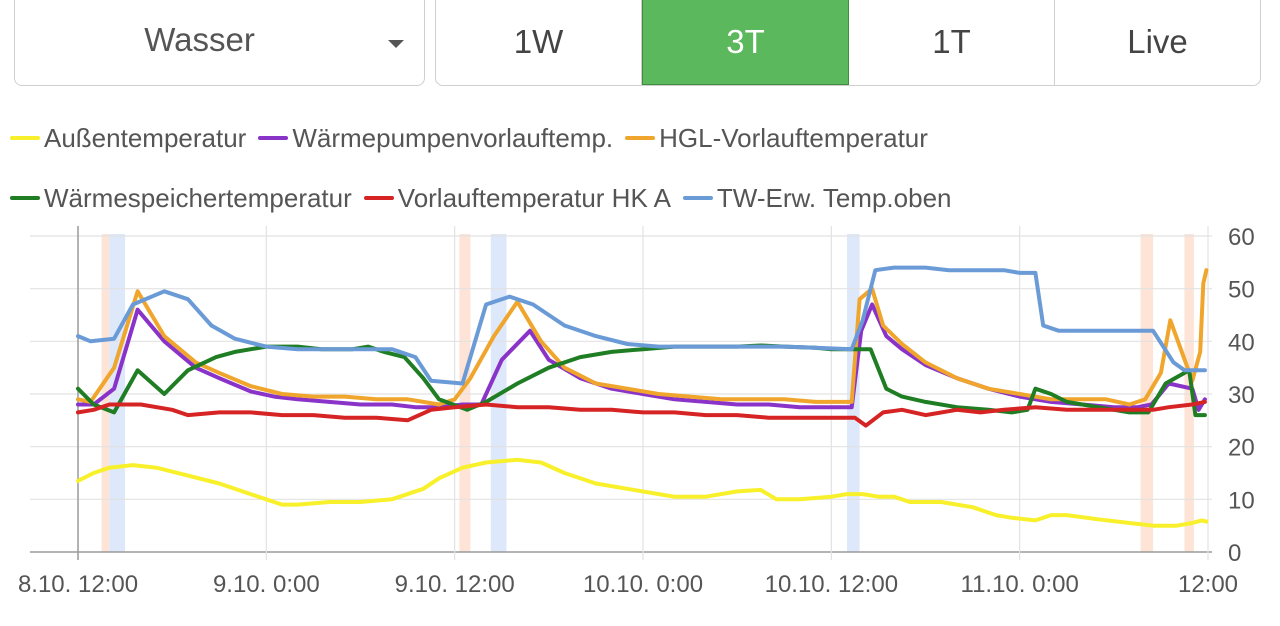 Image resolution: width=1280 pixels, height=626 pixels. I want to click on x-tick-label: 12:00, so click(1208, 584).